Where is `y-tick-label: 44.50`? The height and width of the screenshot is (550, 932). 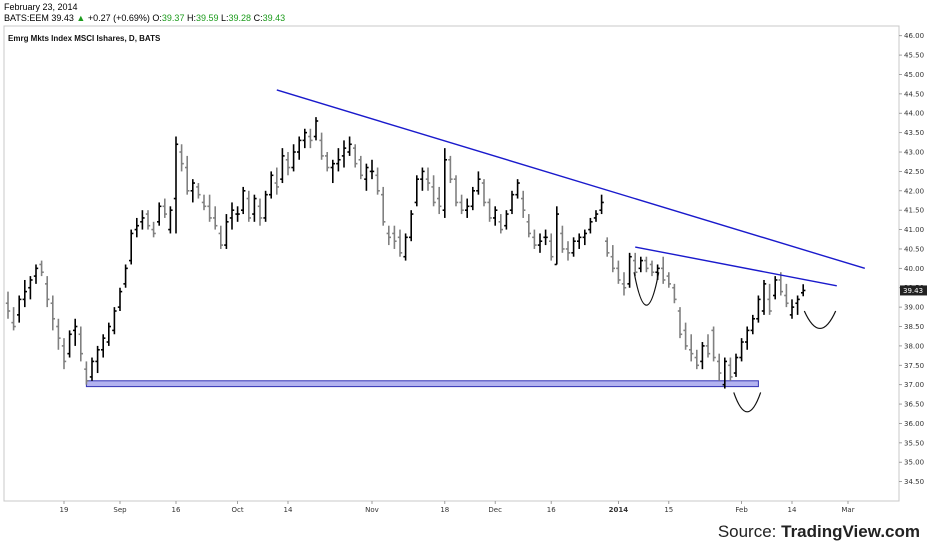 y-tick-label: 44.50 is located at coordinates (914, 94).